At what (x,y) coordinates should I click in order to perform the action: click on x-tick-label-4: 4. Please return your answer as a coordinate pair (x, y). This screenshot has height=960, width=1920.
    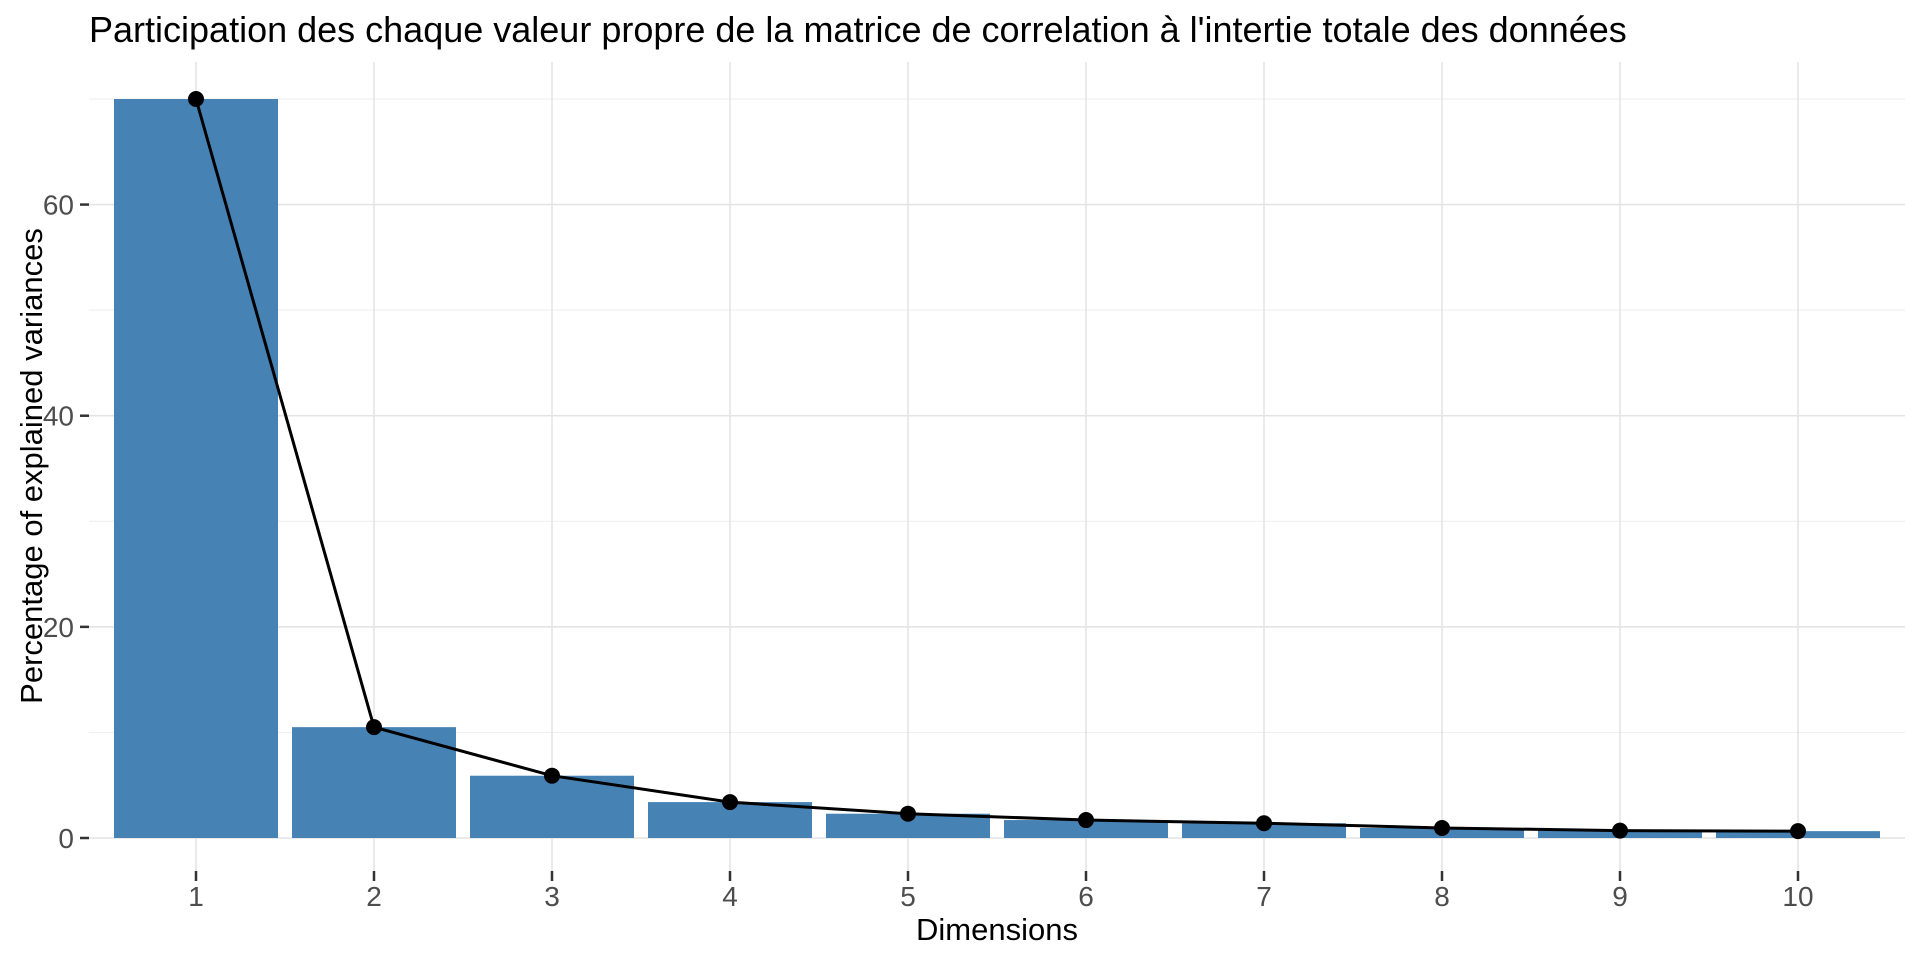
    Looking at the image, I should click on (730, 896).